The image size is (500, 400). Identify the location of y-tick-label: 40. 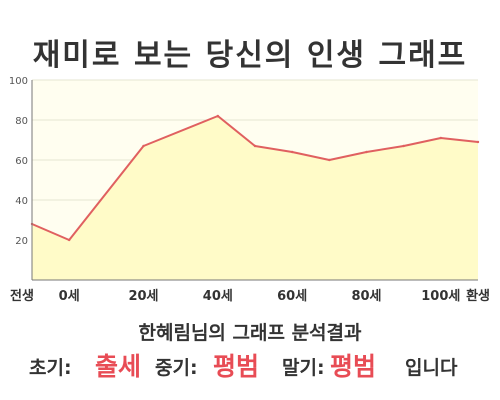
(21, 201).